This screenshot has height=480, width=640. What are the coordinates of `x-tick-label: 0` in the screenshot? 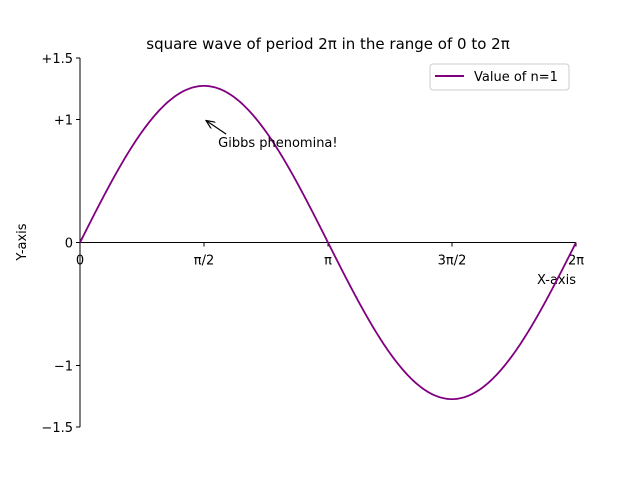 It's located at (80, 261).